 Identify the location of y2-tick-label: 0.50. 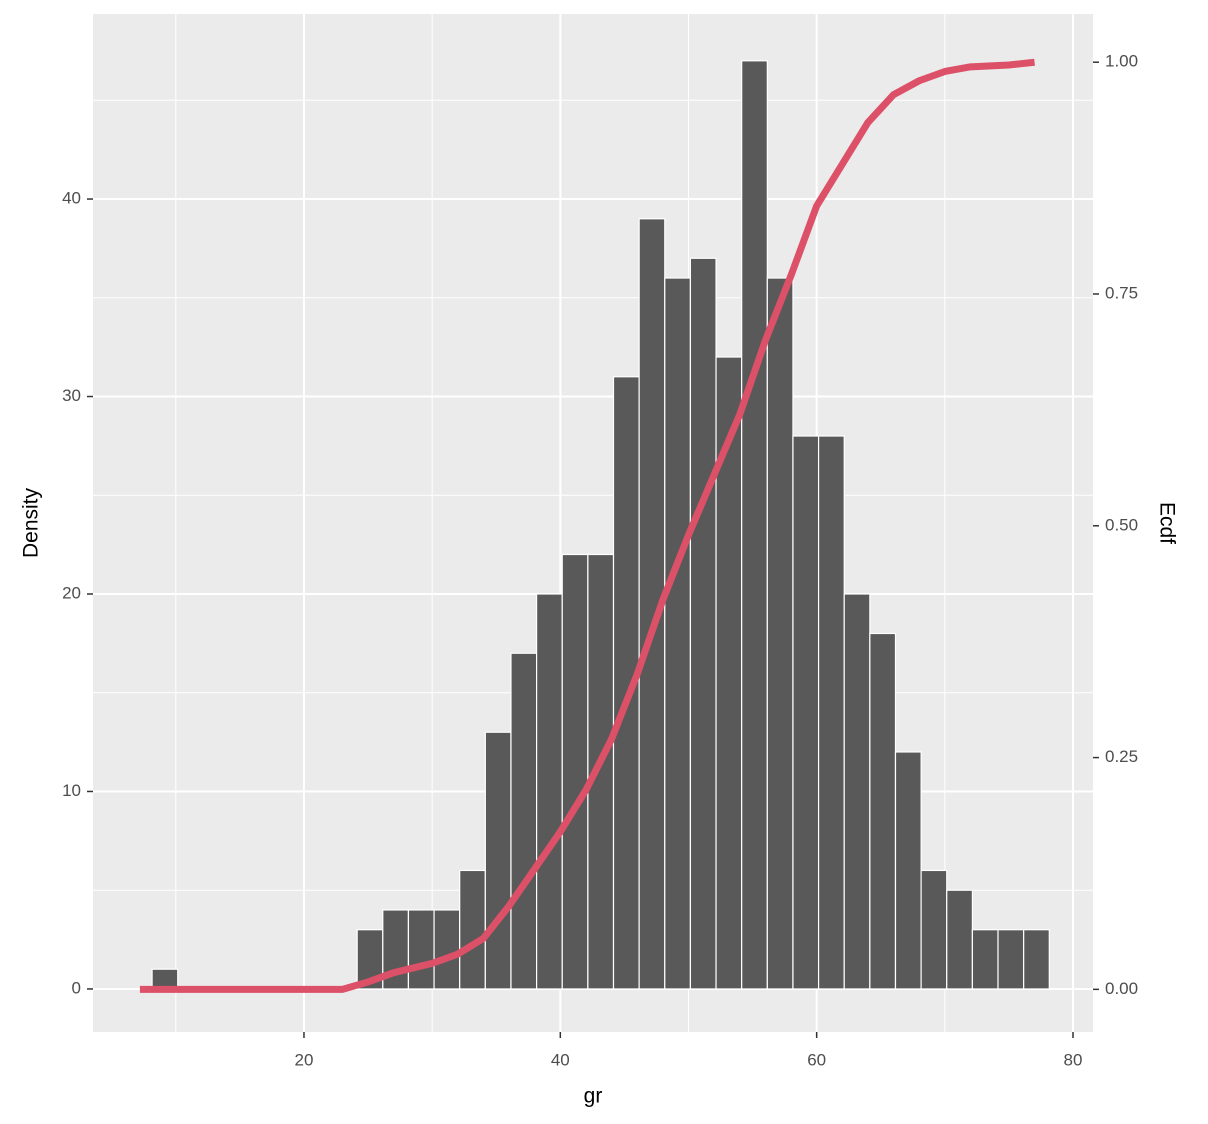
(1121, 524).